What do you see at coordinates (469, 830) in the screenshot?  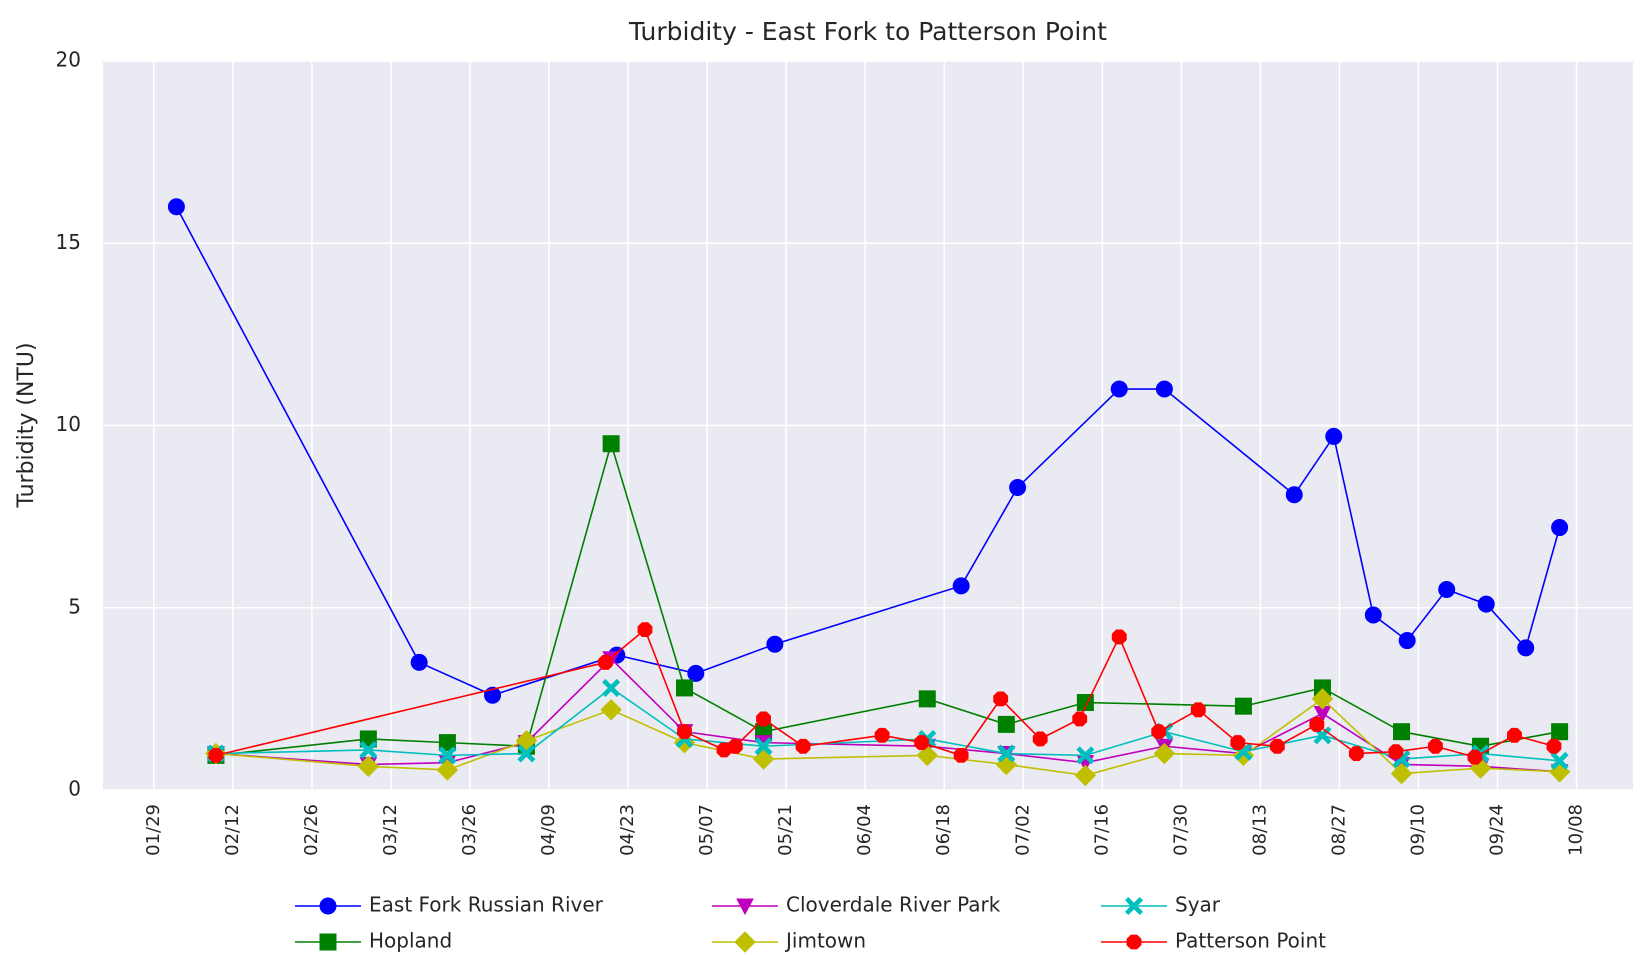 I see `x-tick-label: 03/26` at bounding box center [469, 830].